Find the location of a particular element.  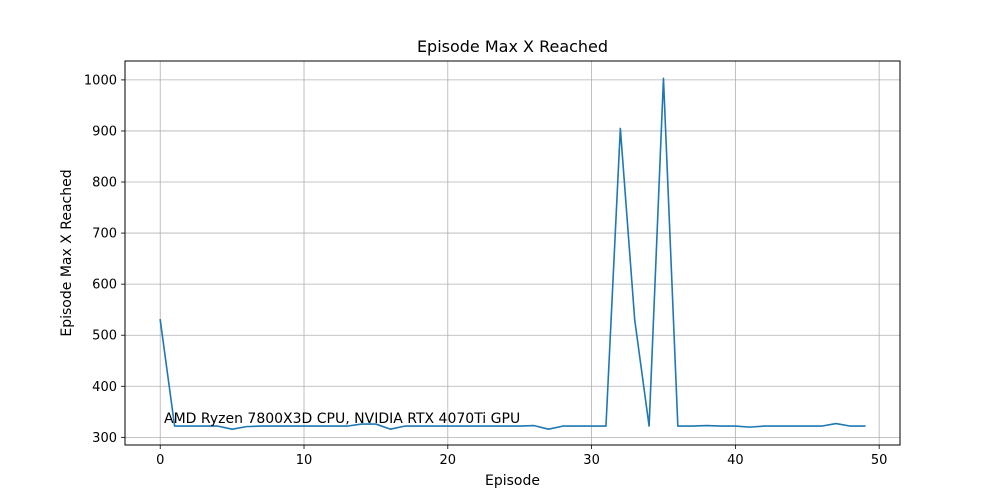

x-tick-label: 50 is located at coordinates (879, 460).